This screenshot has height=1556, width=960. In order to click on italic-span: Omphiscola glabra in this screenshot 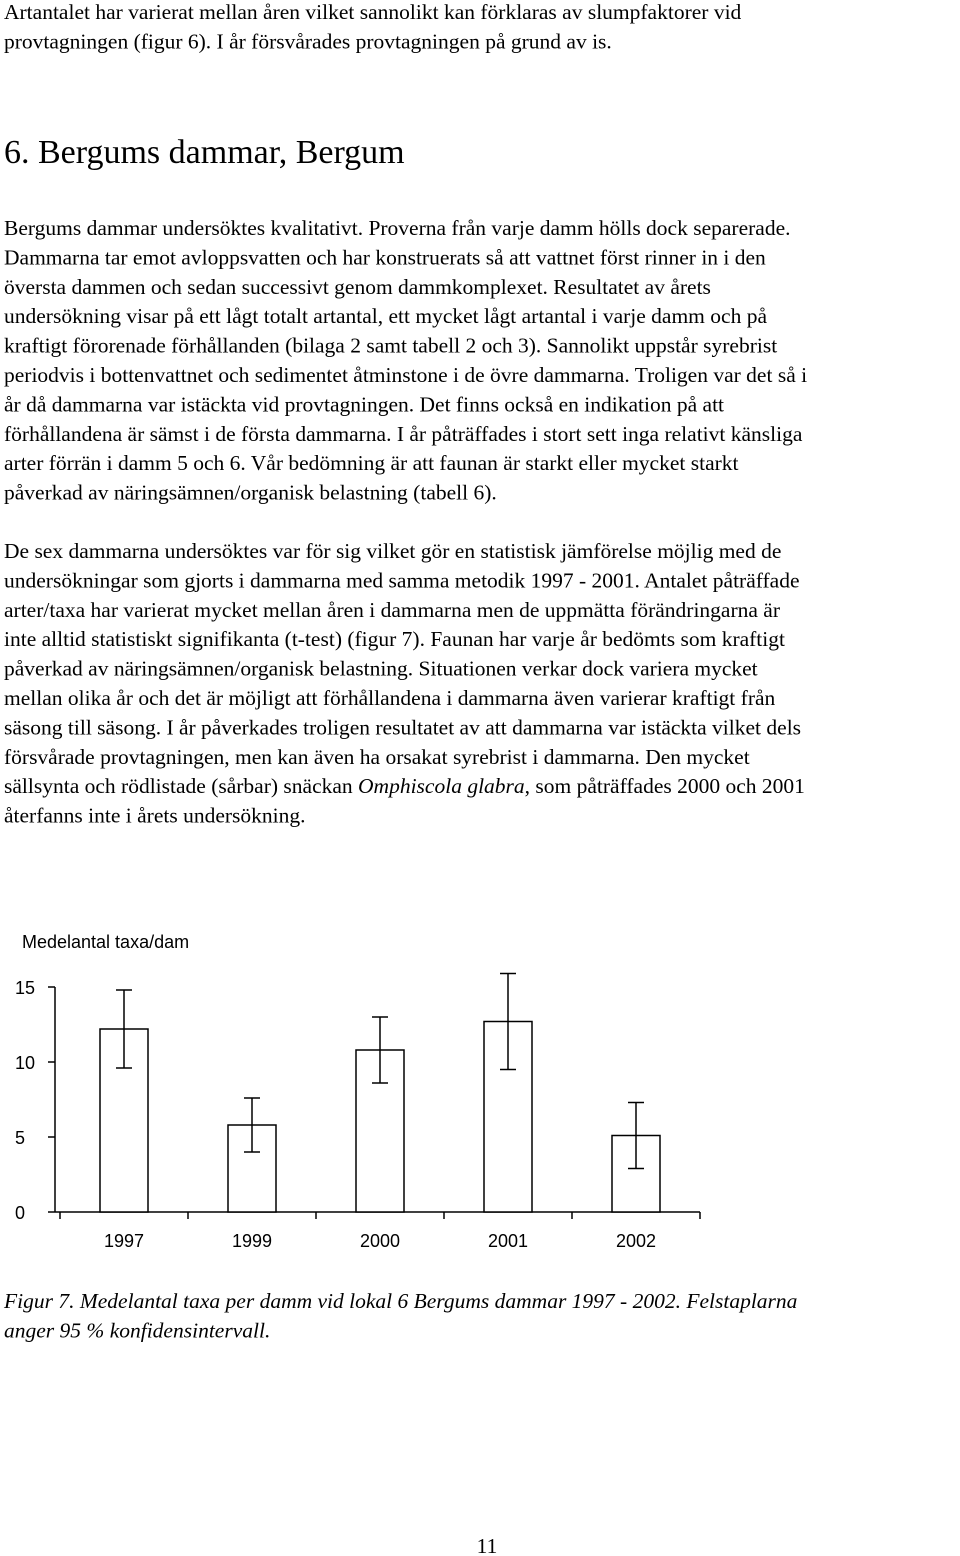, I will do `click(441, 786)`.